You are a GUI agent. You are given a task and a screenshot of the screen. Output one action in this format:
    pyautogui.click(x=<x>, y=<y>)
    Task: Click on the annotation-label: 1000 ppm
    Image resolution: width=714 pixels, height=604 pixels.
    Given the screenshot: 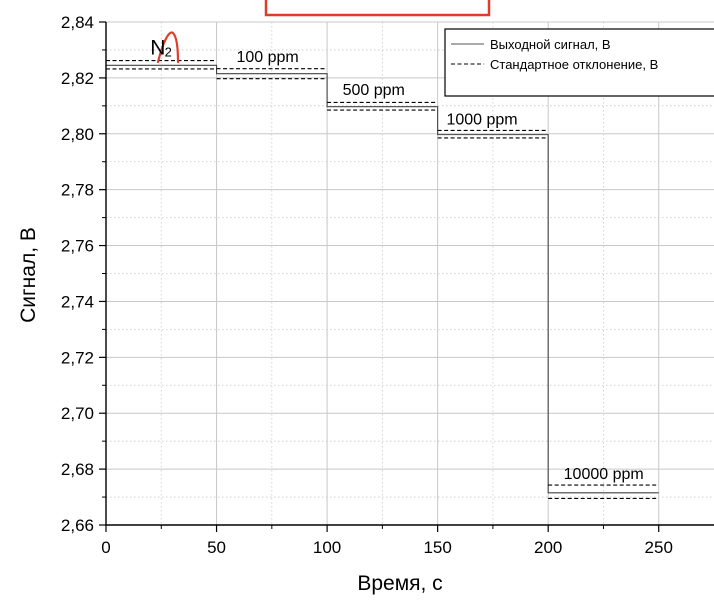 What is the action you would take?
    pyautogui.click(x=481, y=120)
    